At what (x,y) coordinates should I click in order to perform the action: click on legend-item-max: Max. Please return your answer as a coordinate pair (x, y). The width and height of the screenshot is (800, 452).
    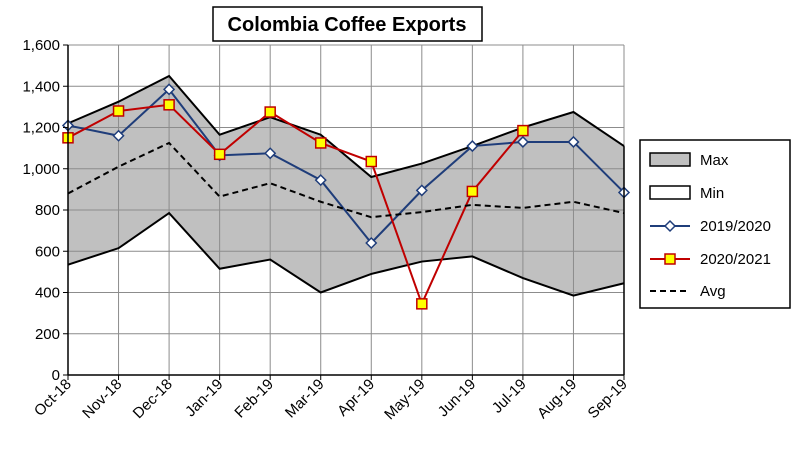
    Looking at the image, I should click on (689, 160).